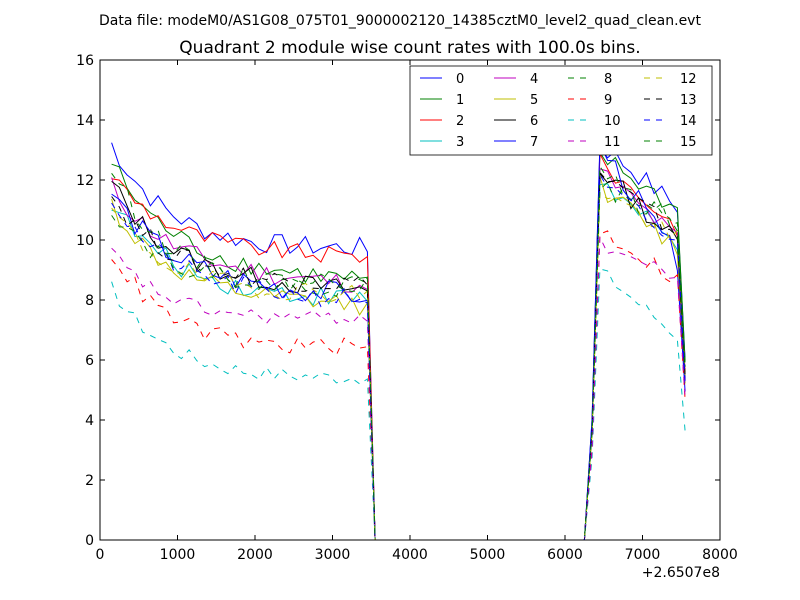 Image resolution: width=800 pixels, height=600 pixels. Describe the element at coordinates (608, 79) in the screenshot. I see `legend-label-8: 8` at that location.